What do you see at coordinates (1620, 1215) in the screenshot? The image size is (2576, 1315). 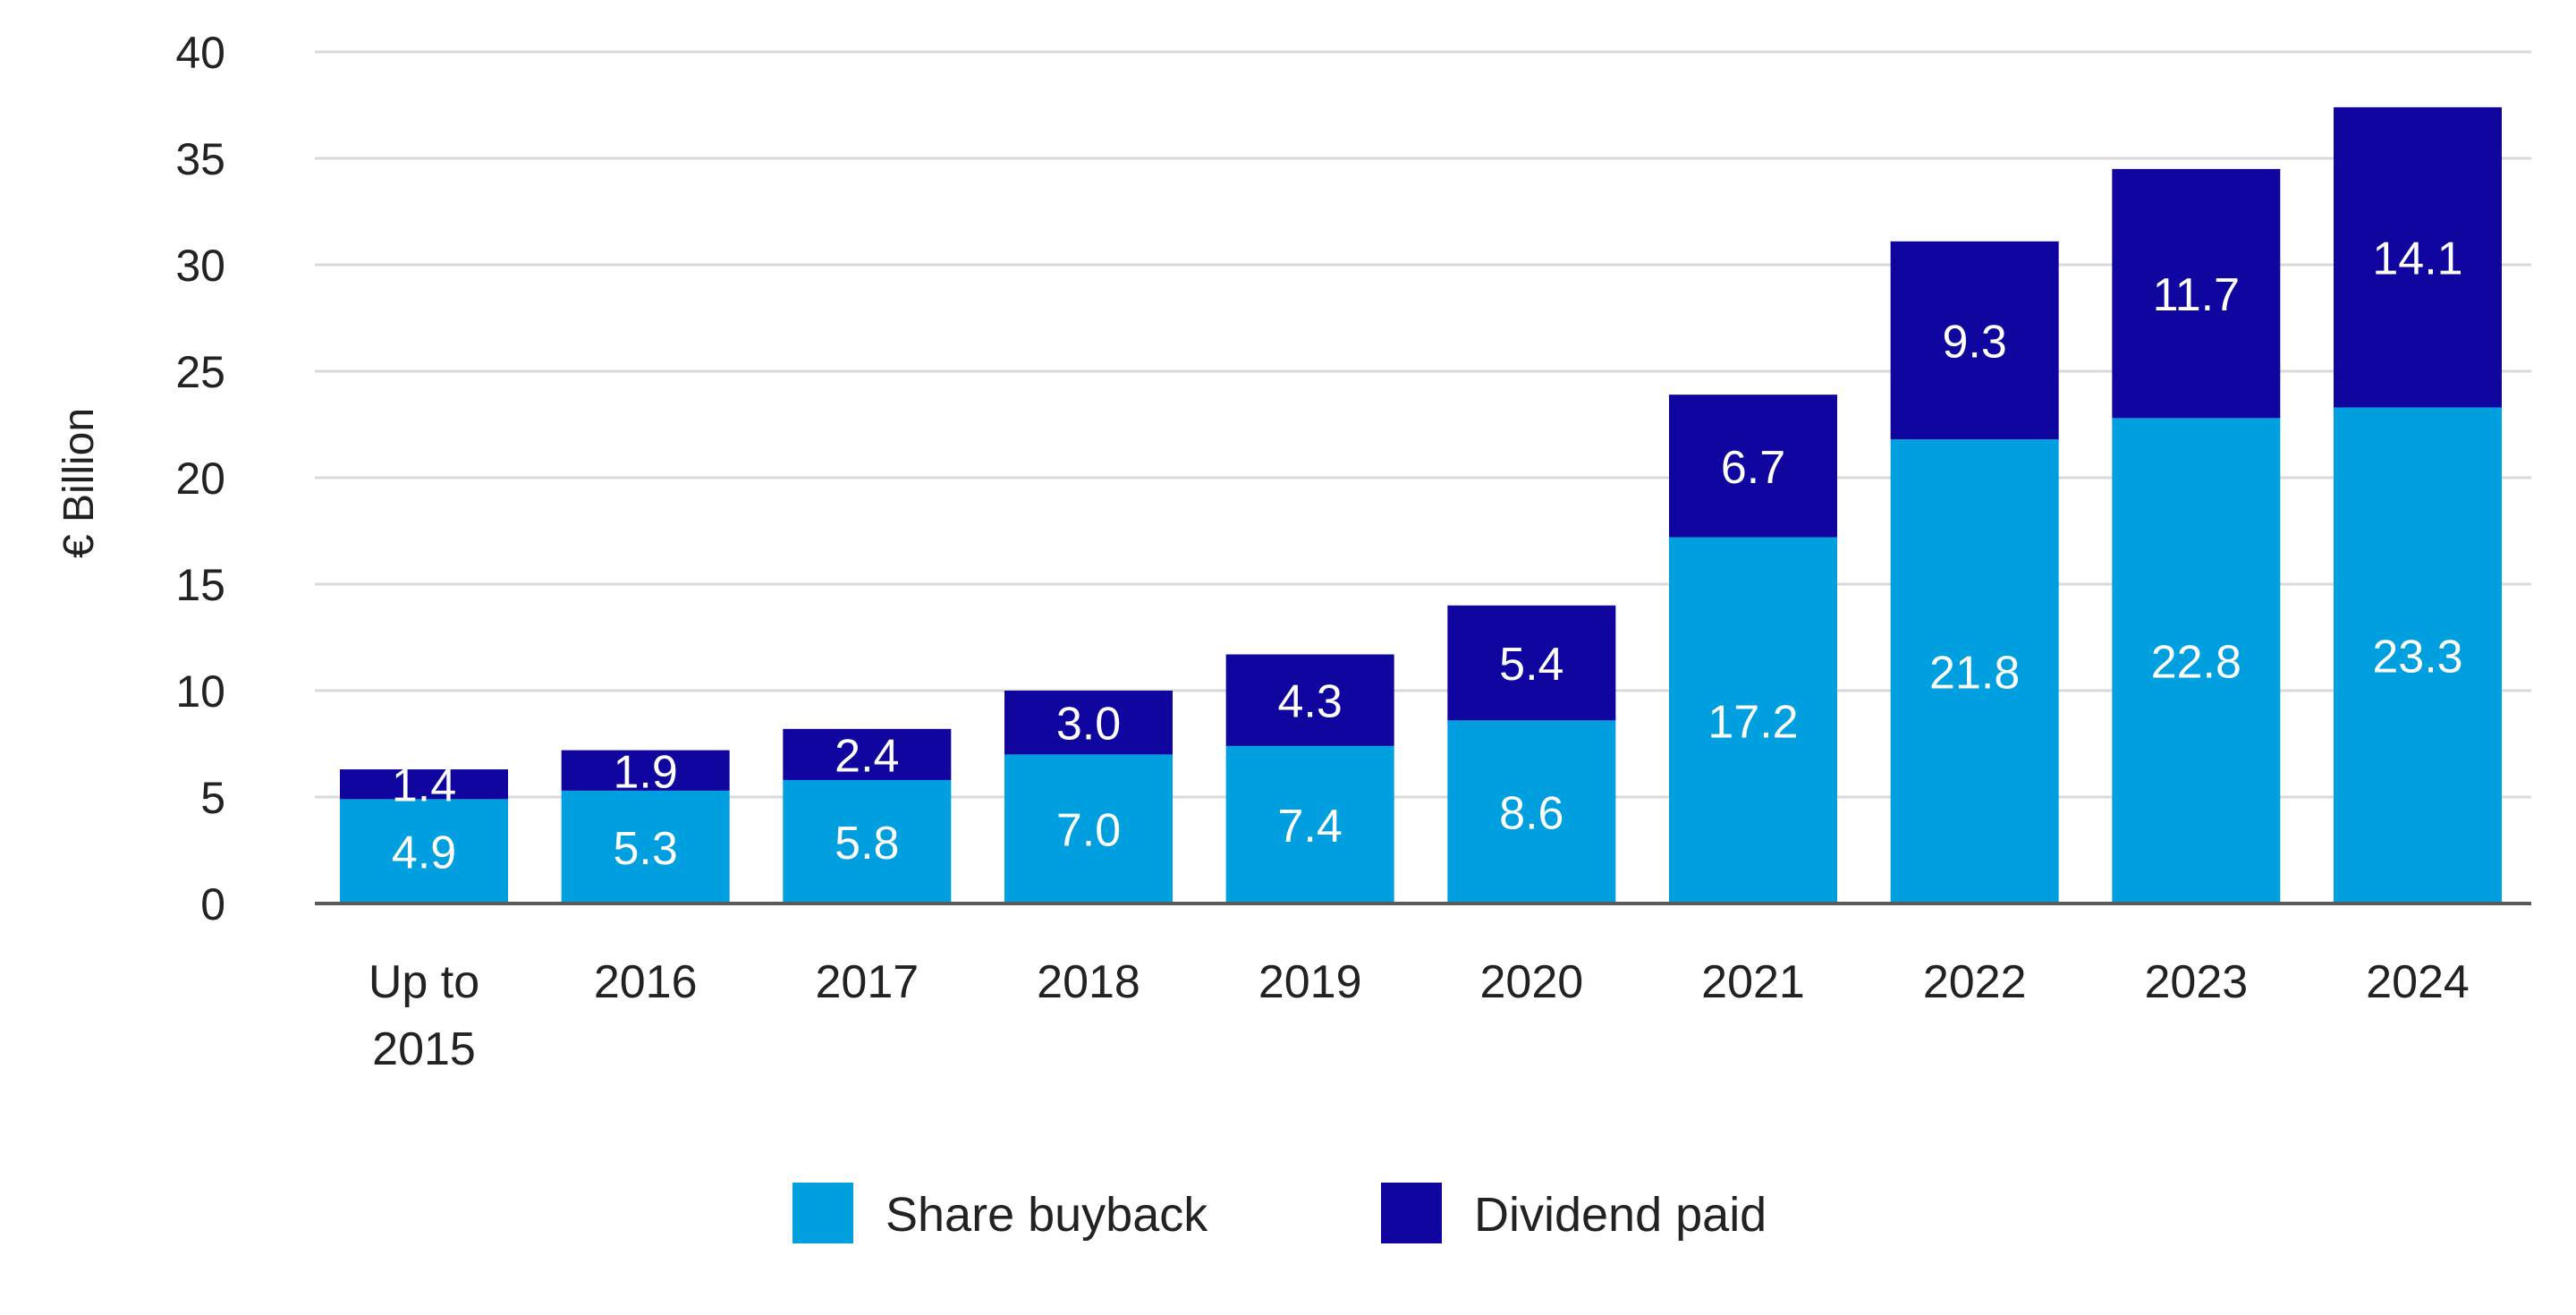 I see `legend-label: Dividend paid` at bounding box center [1620, 1215].